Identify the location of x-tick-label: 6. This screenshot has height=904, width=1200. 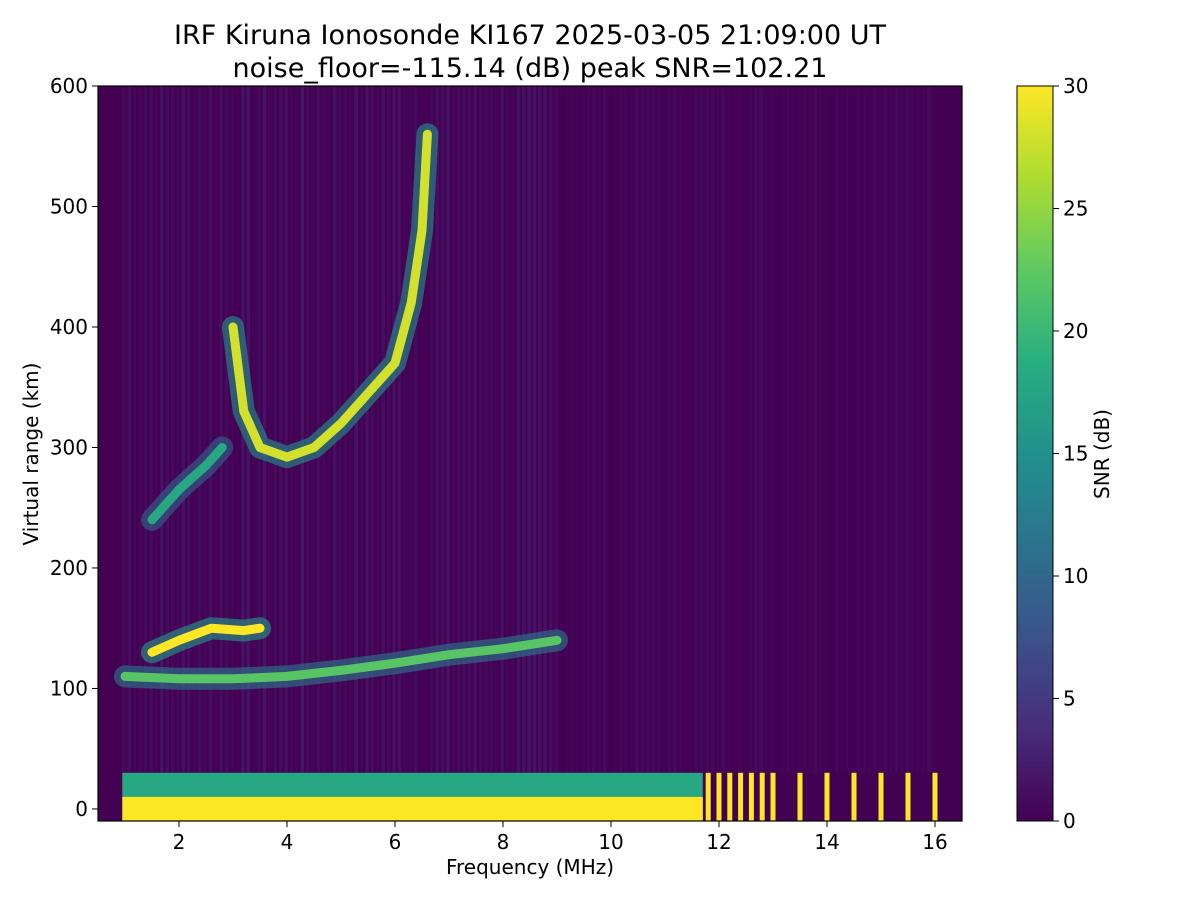
(395, 842).